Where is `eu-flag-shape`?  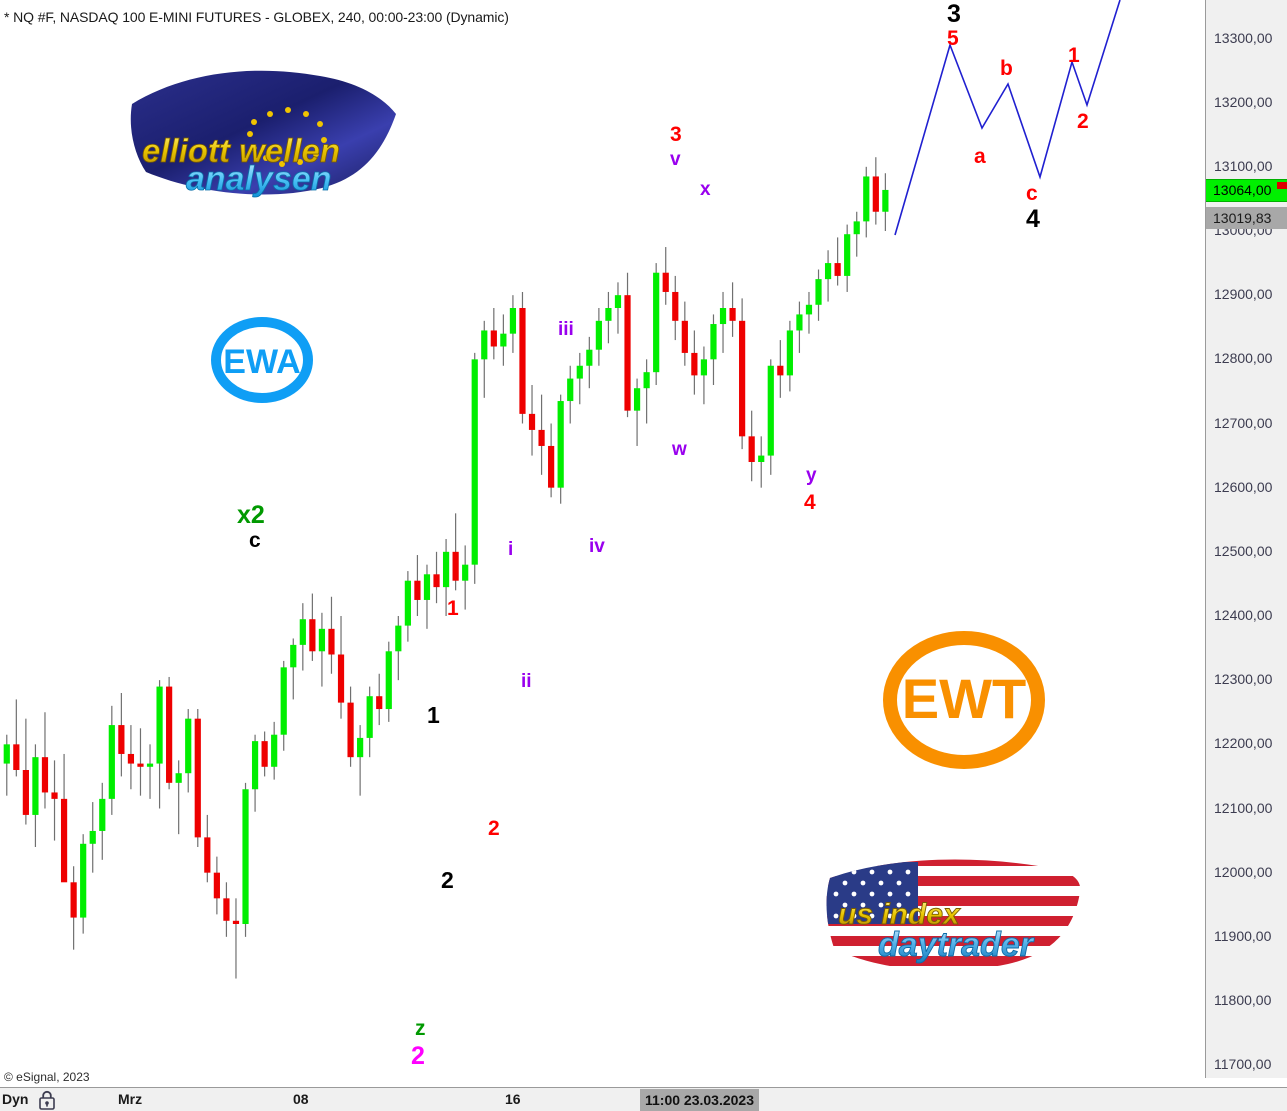
eu-flag-shape is located at coordinates (263, 132).